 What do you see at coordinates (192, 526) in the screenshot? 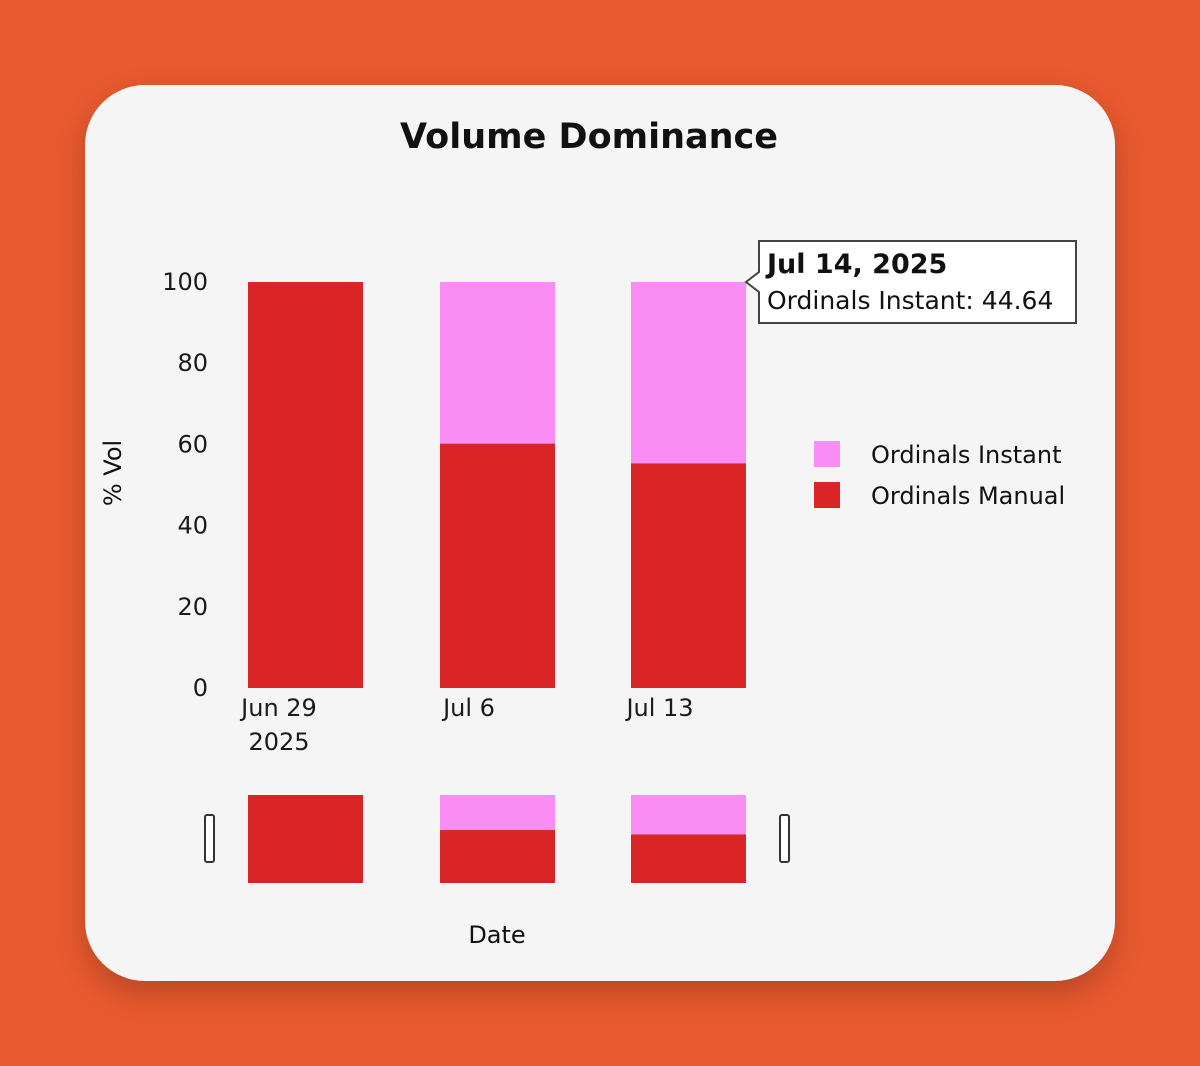
I see `y-tick-label: 40` at bounding box center [192, 526].